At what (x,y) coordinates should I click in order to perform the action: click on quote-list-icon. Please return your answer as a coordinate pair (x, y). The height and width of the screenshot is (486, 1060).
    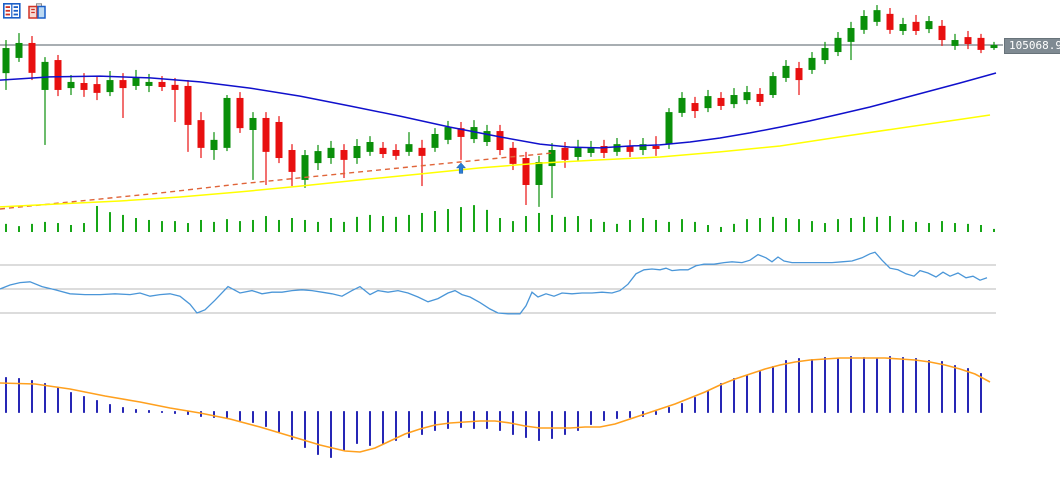
    Looking at the image, I should click on (12, 11).